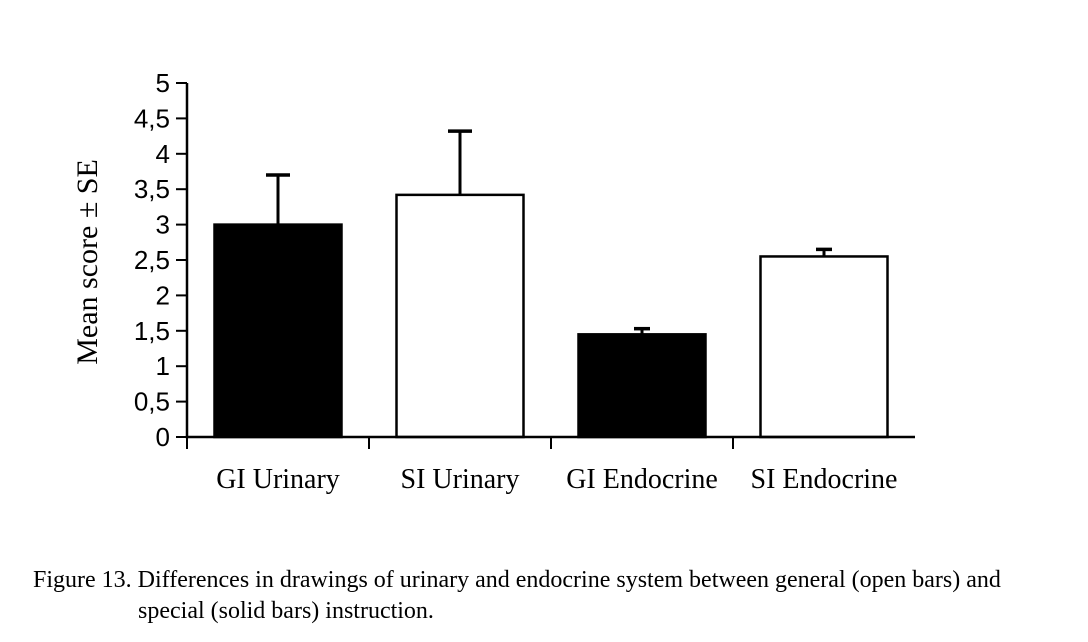 The width and height of the screenshot is (1088, 642). Describe the element at coordinates (163, 366) in the screenshot. I see `y-tick-label-1: 1` at that location.